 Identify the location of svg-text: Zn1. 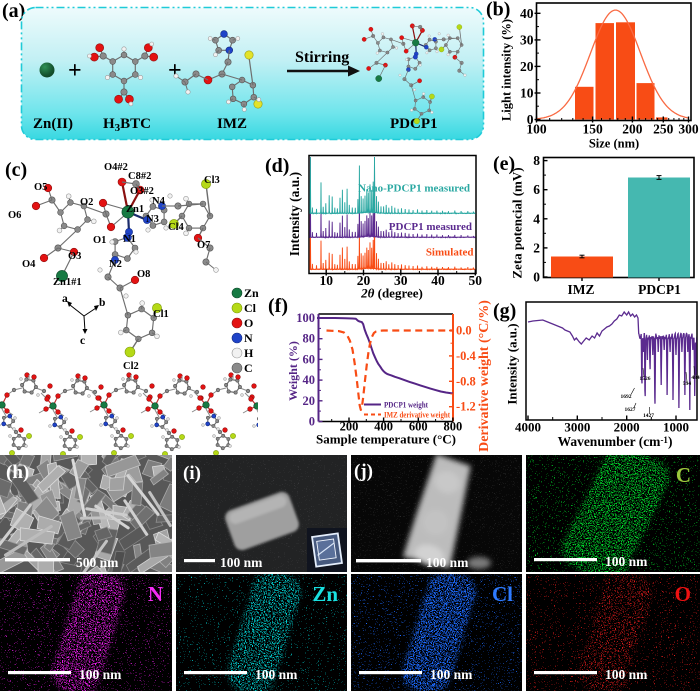
(135, 209).